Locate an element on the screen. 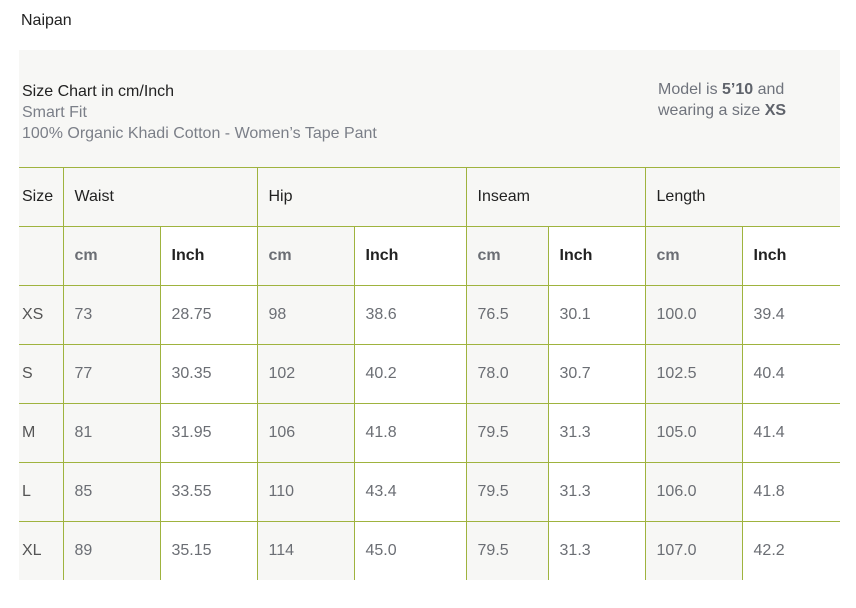 This screenshot has height=608, width=856. table-row: L 85 33.55 110 43.4 79.5 31.3 106.0 41.8 is located at coordinates (430, 492).